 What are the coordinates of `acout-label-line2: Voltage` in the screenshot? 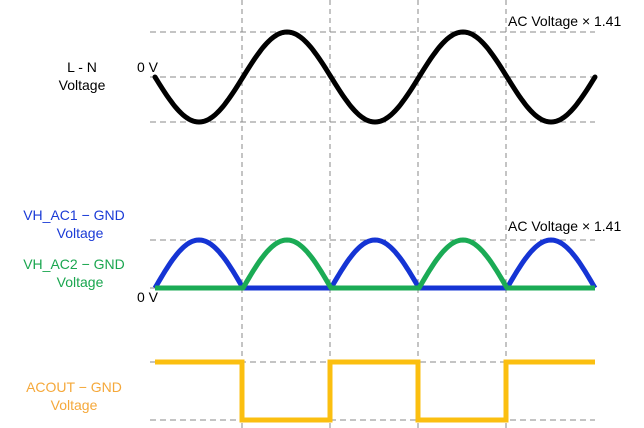 It's located at (74, 405).